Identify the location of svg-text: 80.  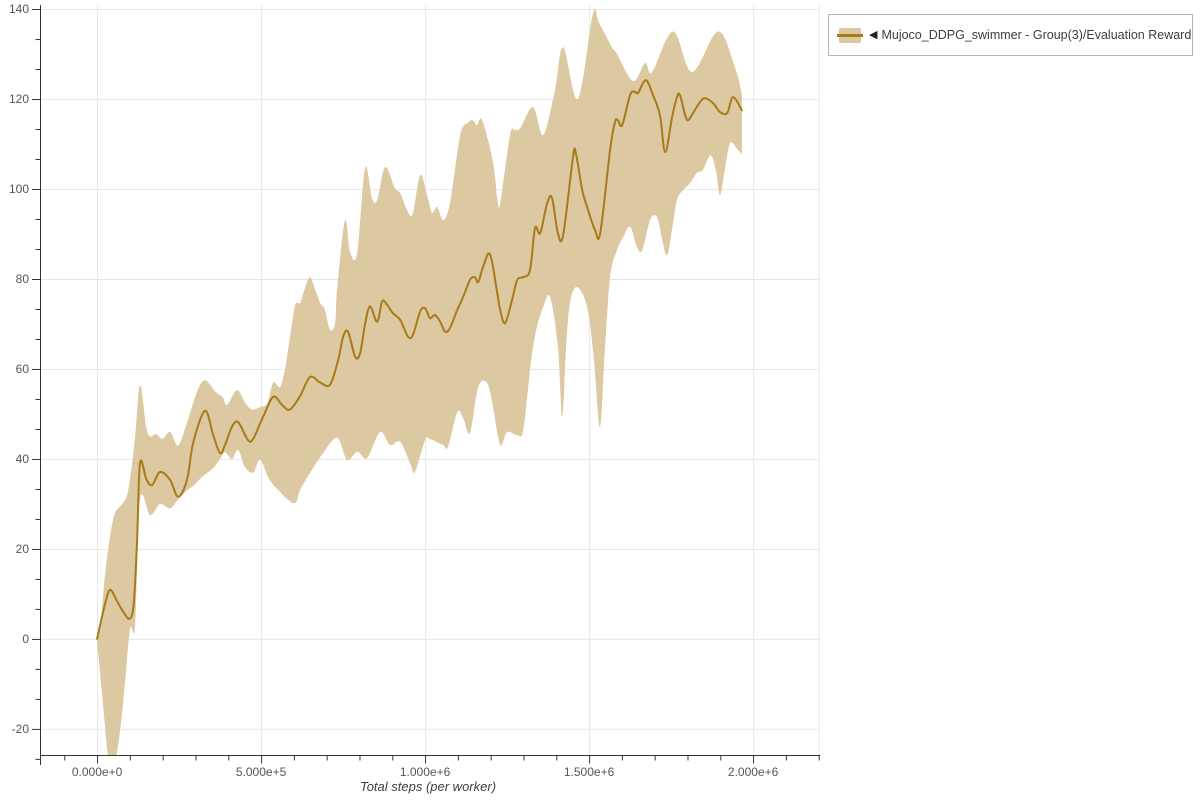
(23, 279).